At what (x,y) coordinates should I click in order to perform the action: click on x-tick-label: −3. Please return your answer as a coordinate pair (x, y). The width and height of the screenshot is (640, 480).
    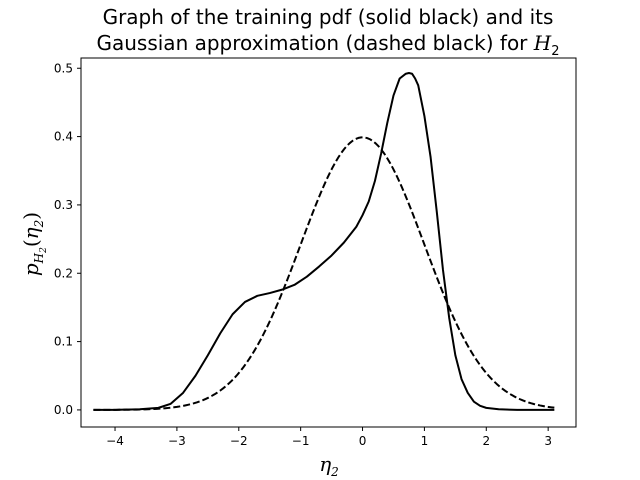
    Looking at the image, I should click on (177, 441).